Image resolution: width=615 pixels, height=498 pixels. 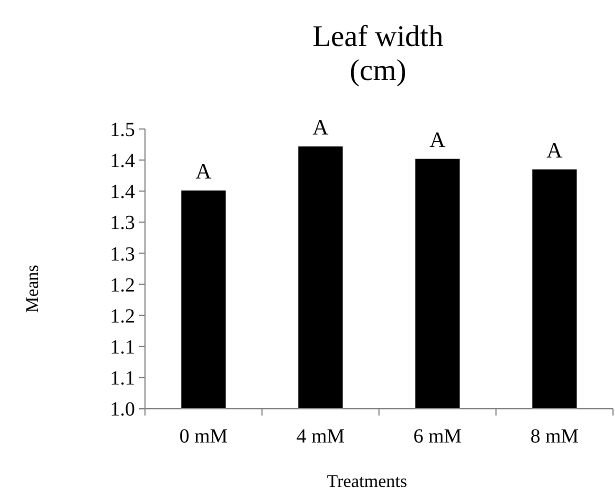 I want to click on x-tick-label: 0 mM, so click(x=203, y=437).